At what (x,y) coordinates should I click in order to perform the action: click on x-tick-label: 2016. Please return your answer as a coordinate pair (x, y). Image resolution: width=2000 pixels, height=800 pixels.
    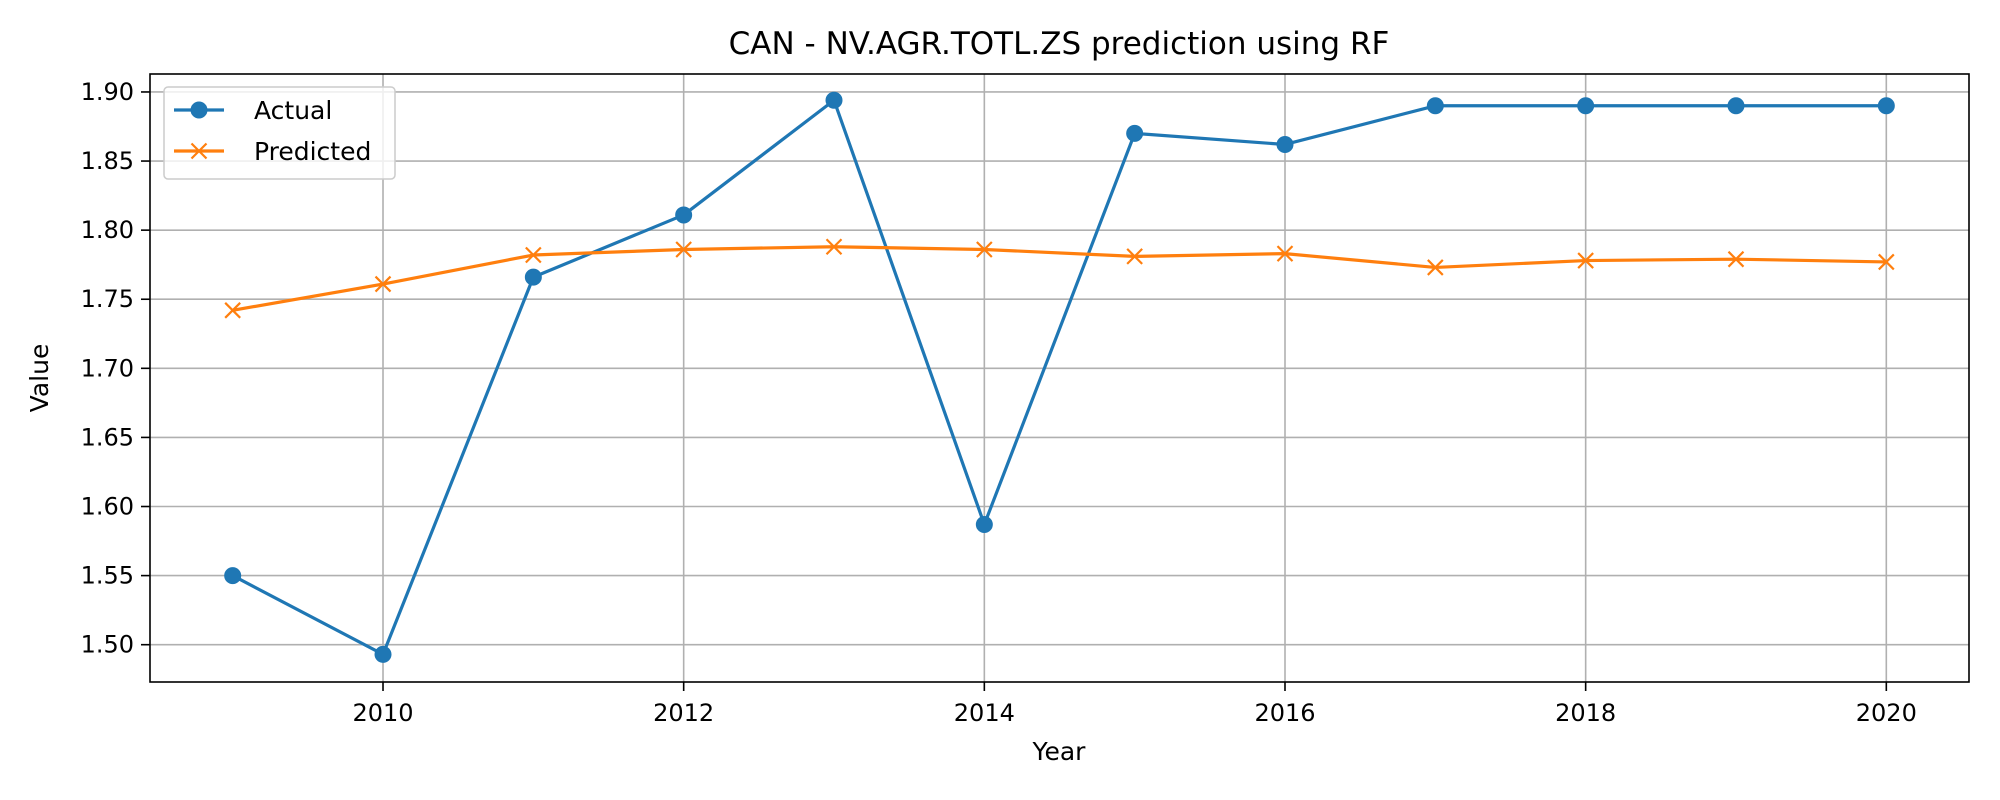
    Looking at the image, I should click on (1284, 713).